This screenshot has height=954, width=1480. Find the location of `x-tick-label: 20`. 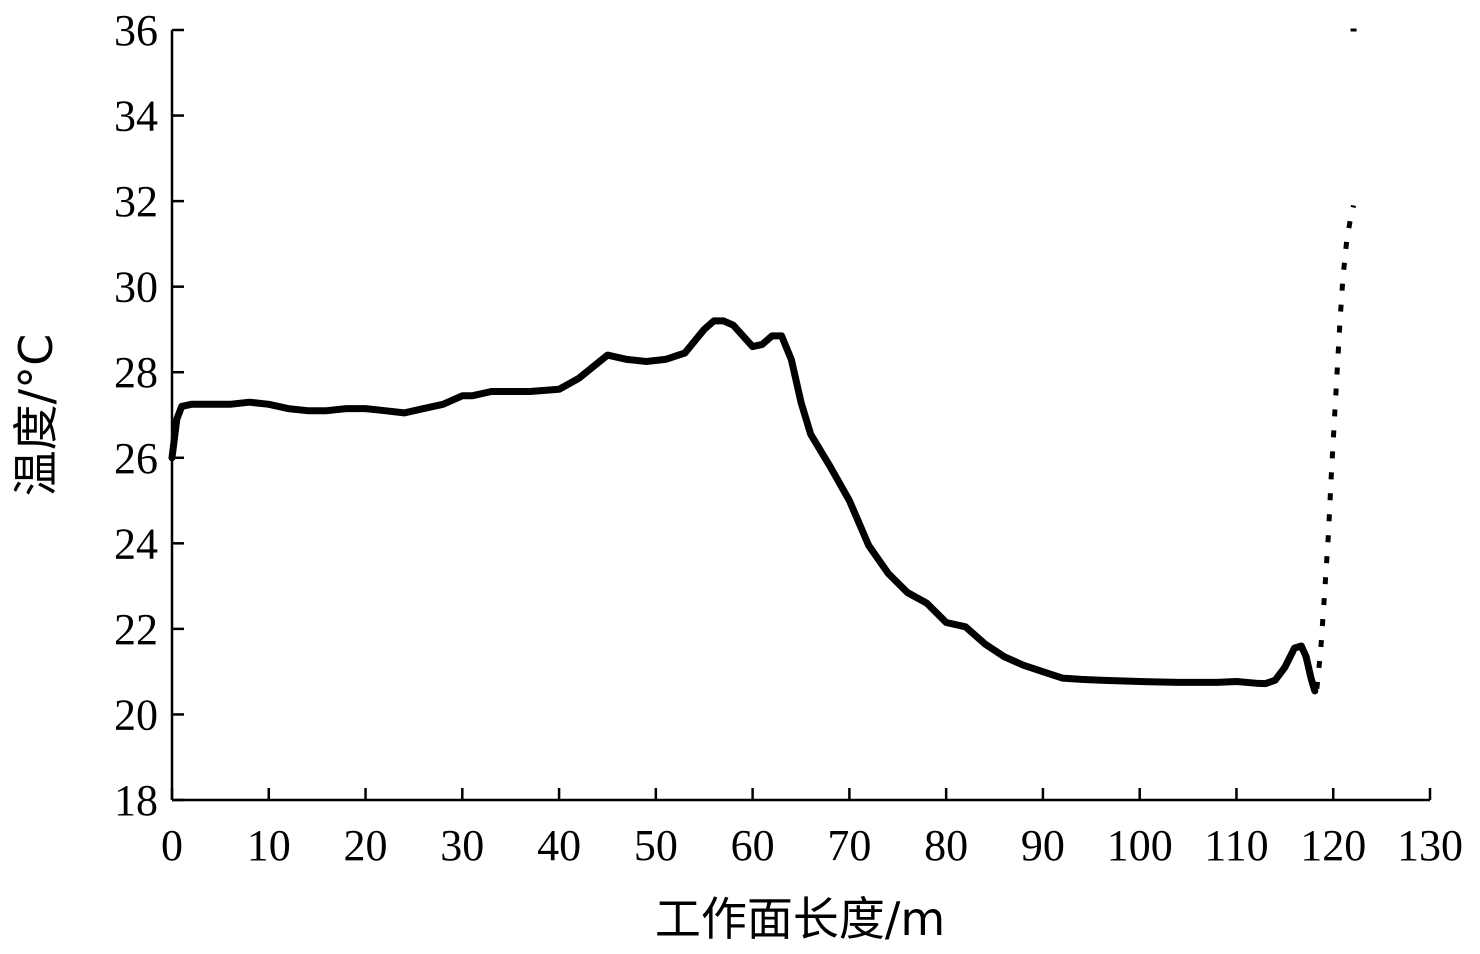

x-tick-label: 20 is located at coordinates (366, 845).